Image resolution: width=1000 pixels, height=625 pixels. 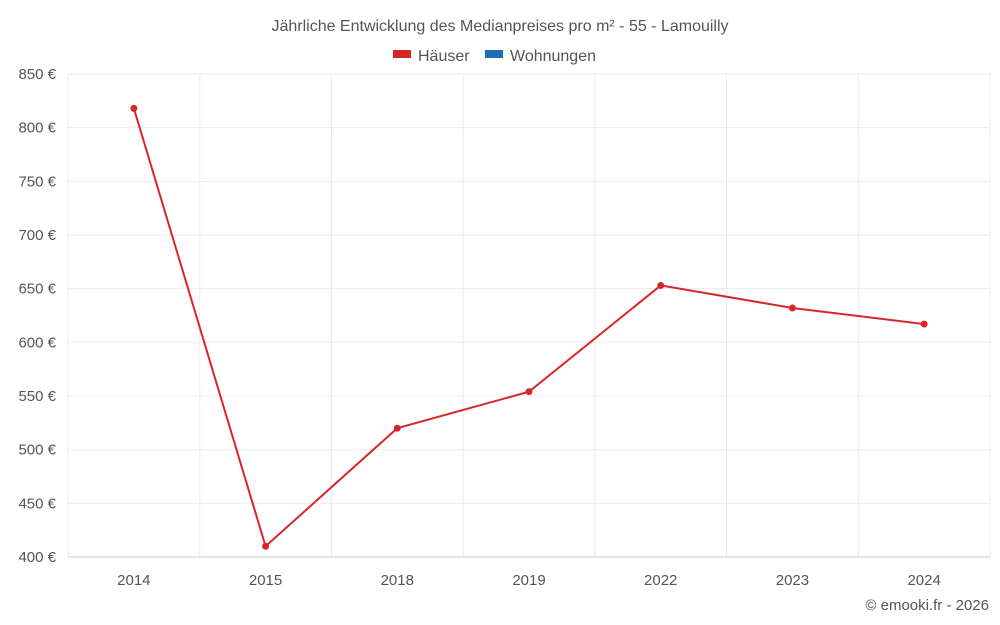 I want to click on y-tick-label: 550 €, so click(x=37, y=396).